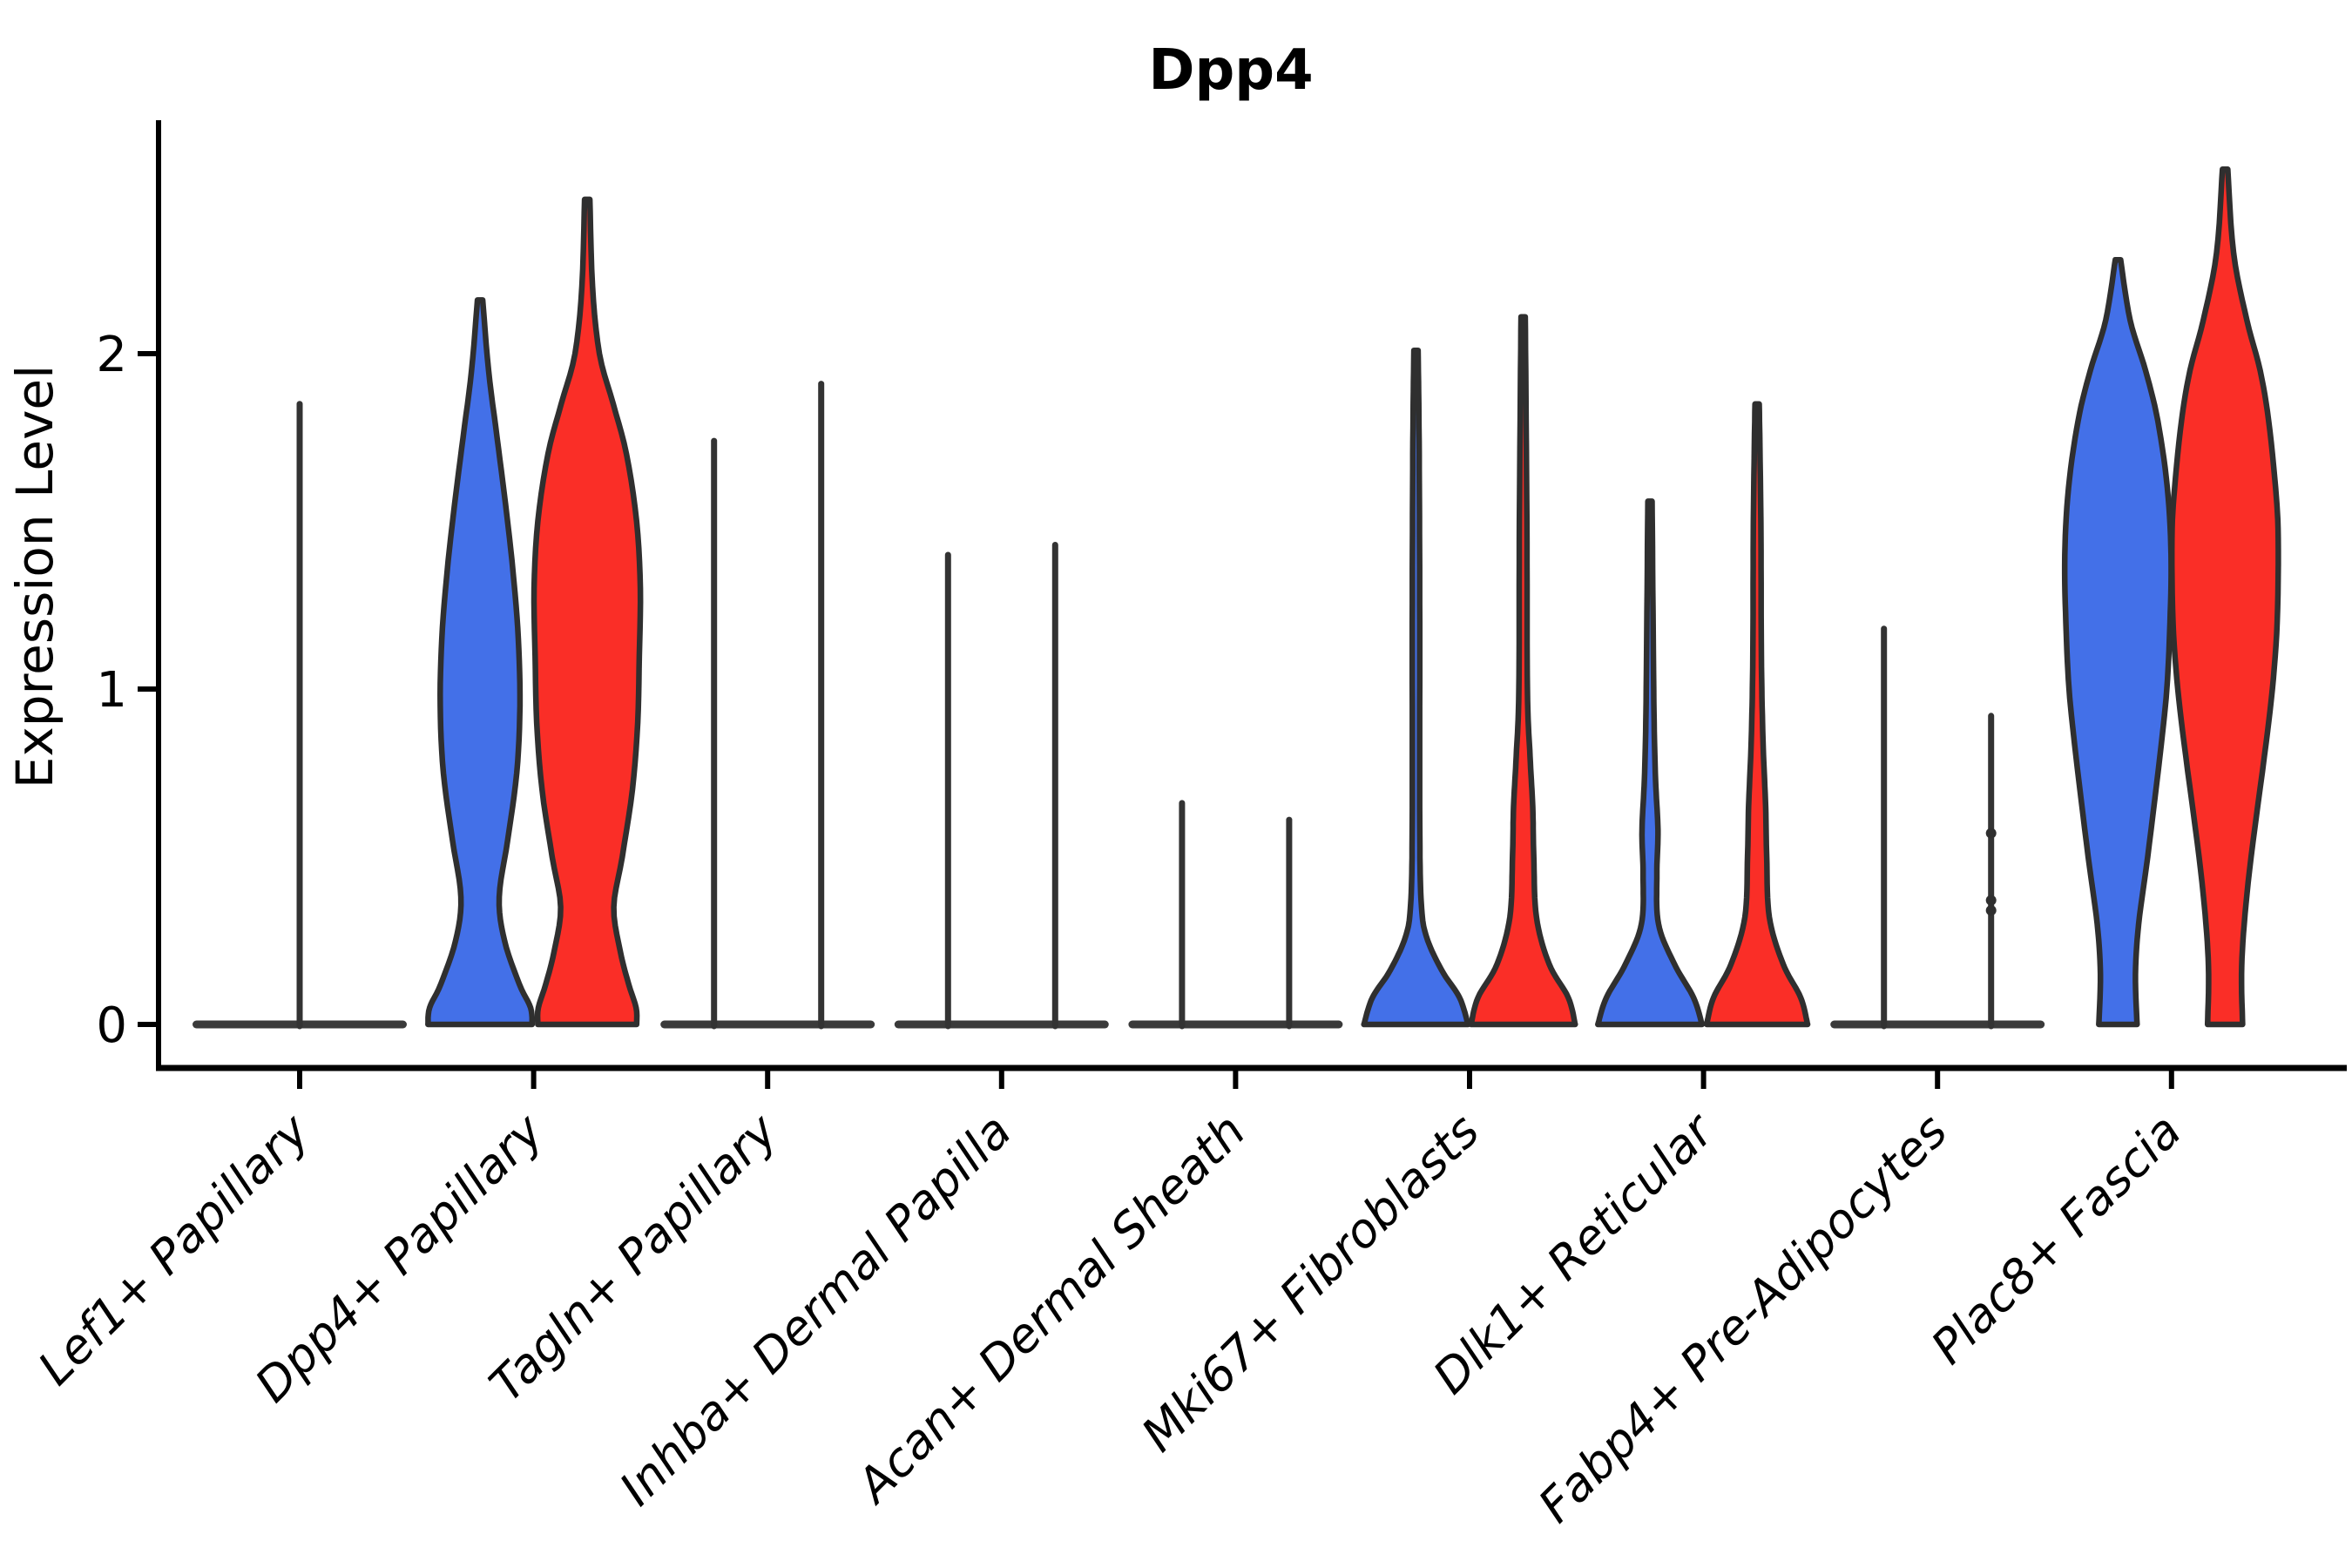 The width and height of the screenshot is (2352, 1568). Describe the element at coordinates (815, 1310) in the screenshot. I see `x-tick-label: Inhba+ Dermal Papilla` at that location.